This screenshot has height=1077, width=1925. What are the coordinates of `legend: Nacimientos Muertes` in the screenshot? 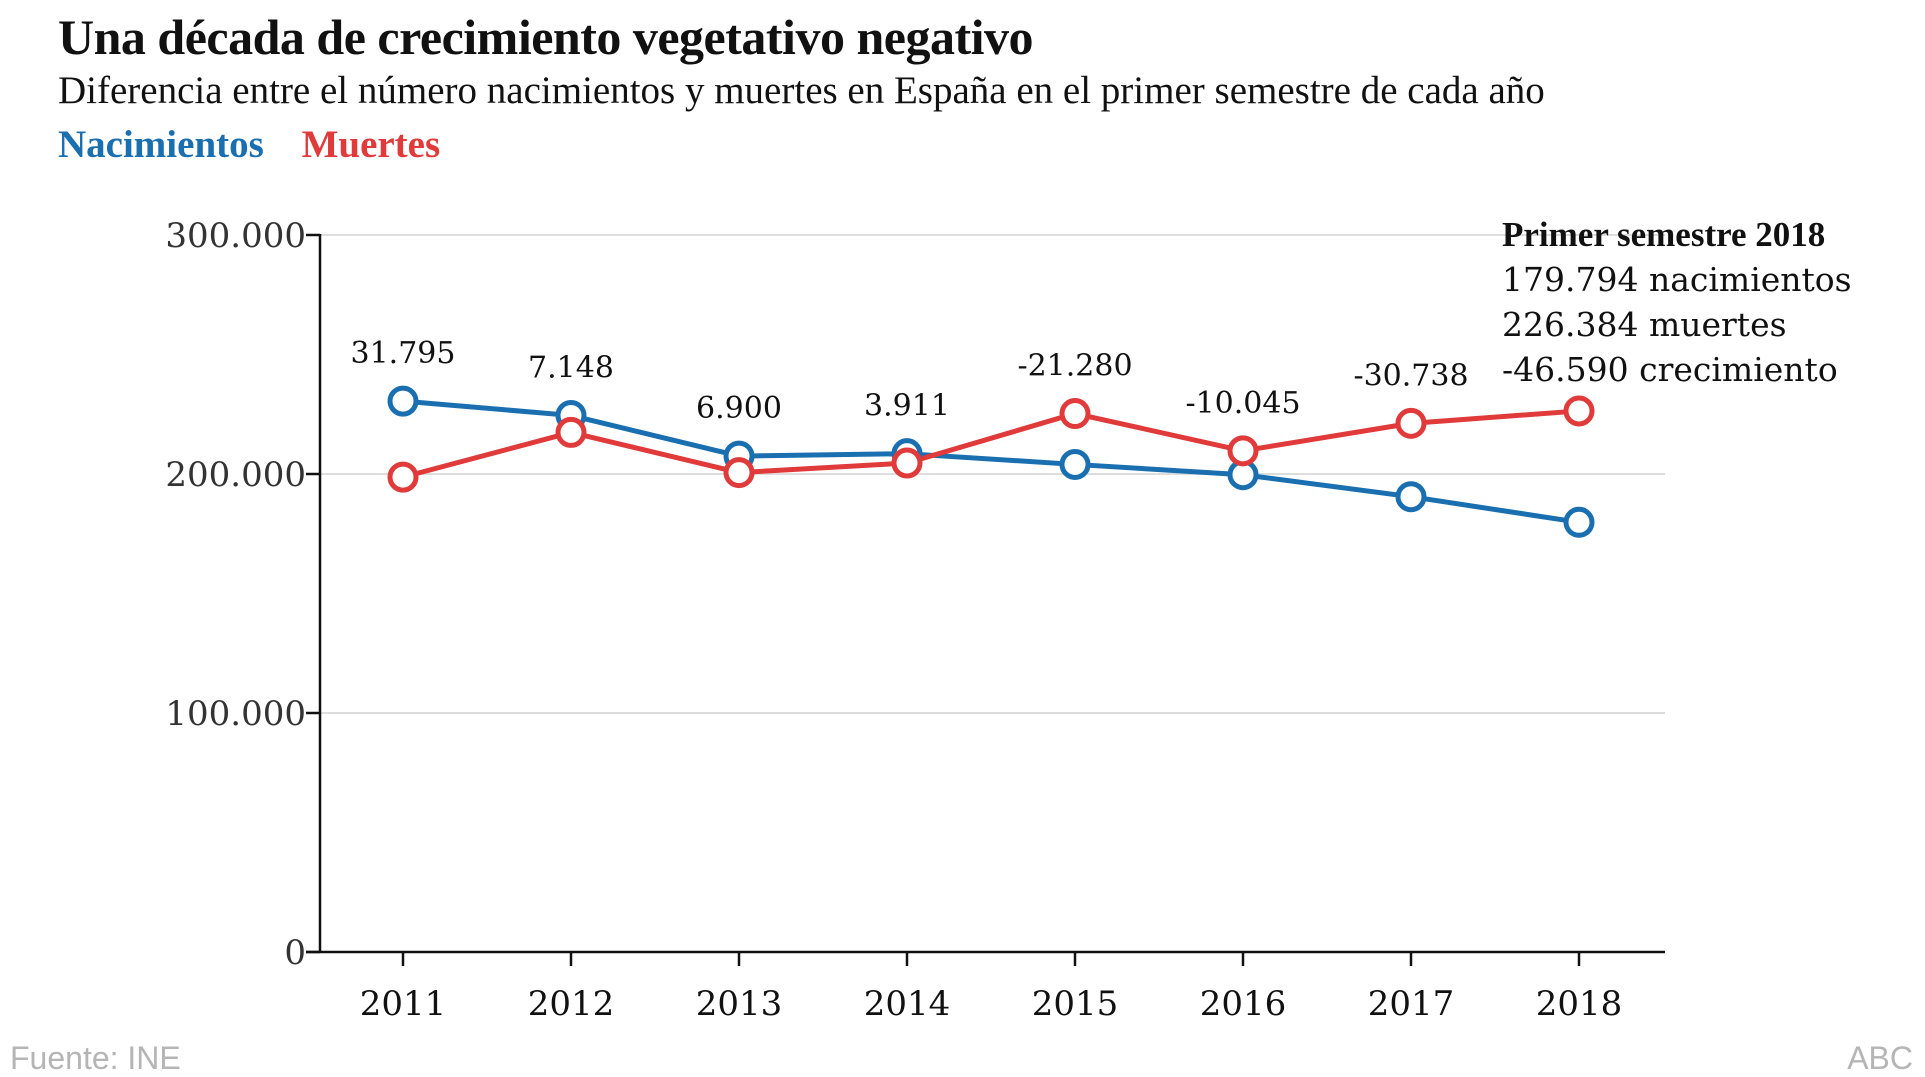 It's located at (263, 144).